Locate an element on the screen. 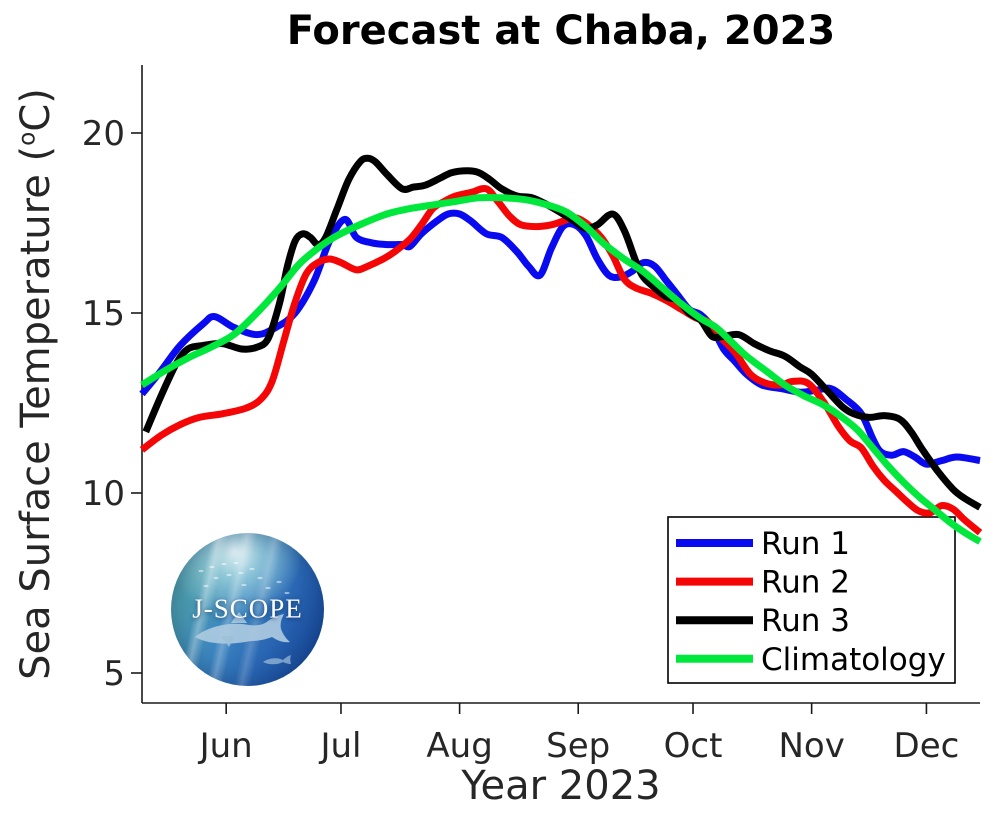  legend-label-run-1: Run 1 is located at coordinates (805, 544).